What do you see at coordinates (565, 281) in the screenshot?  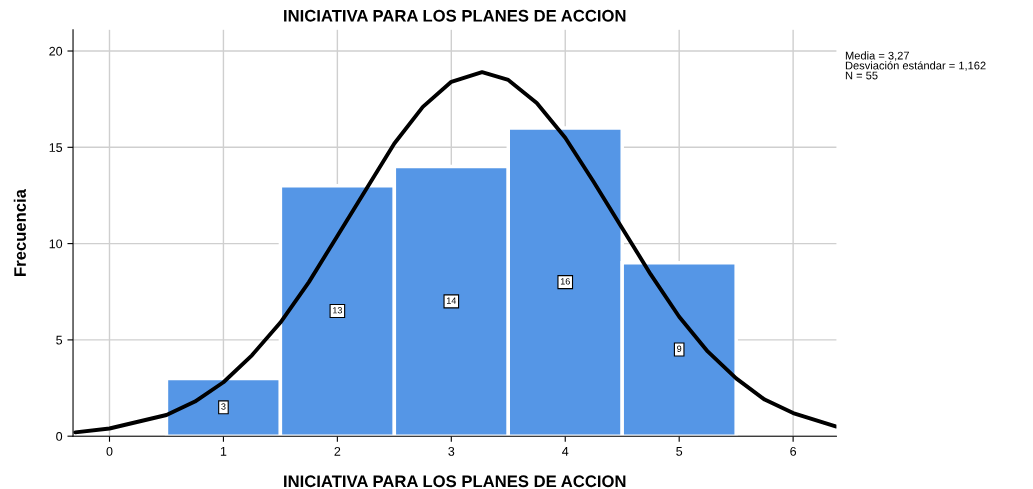 I see `data-label: 16` at bounding box center [565, 281].